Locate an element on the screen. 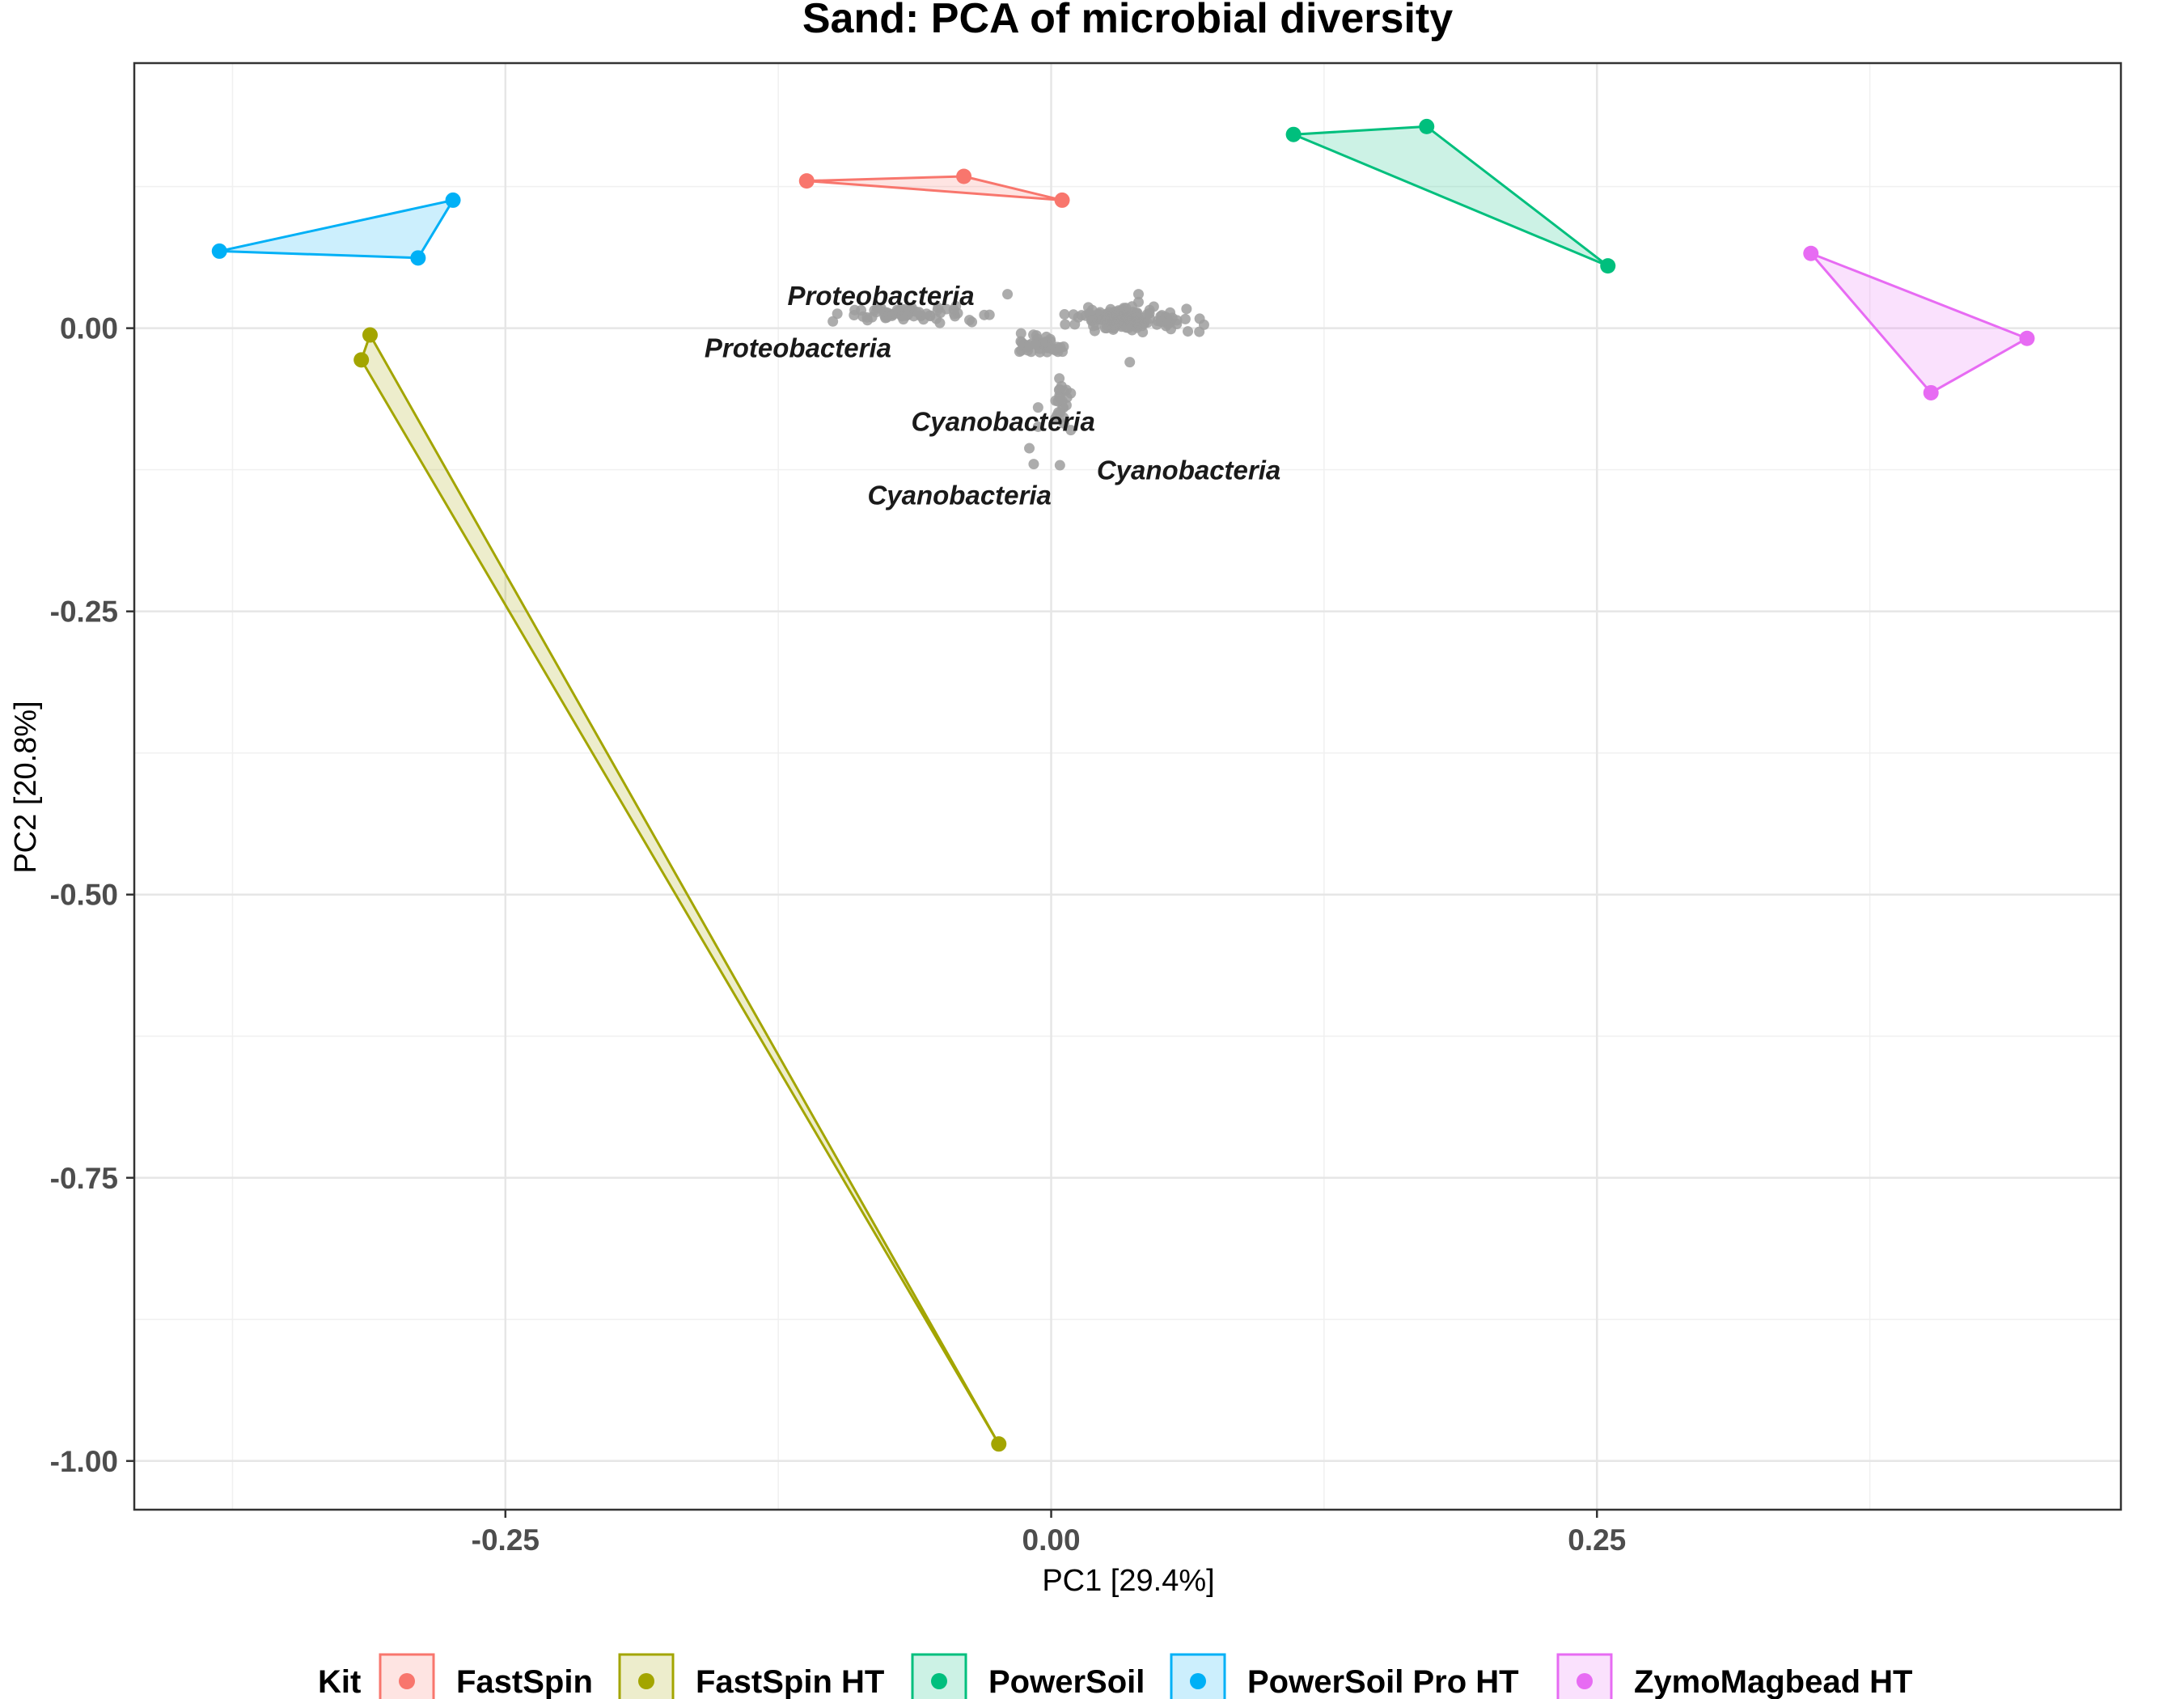  taxa-points is located at coordinates (1018, 380).